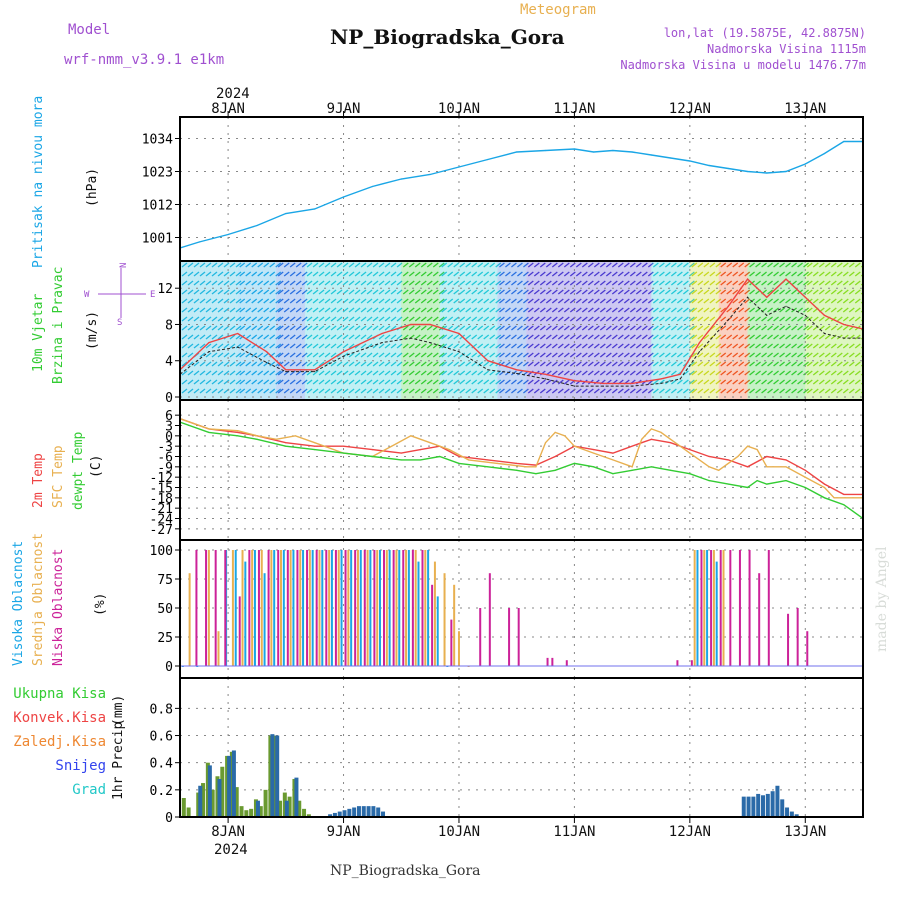  Describe the element at coordinates (558, 10) in the screenshot. I see `meteogram-label: Meteogram` at that location.